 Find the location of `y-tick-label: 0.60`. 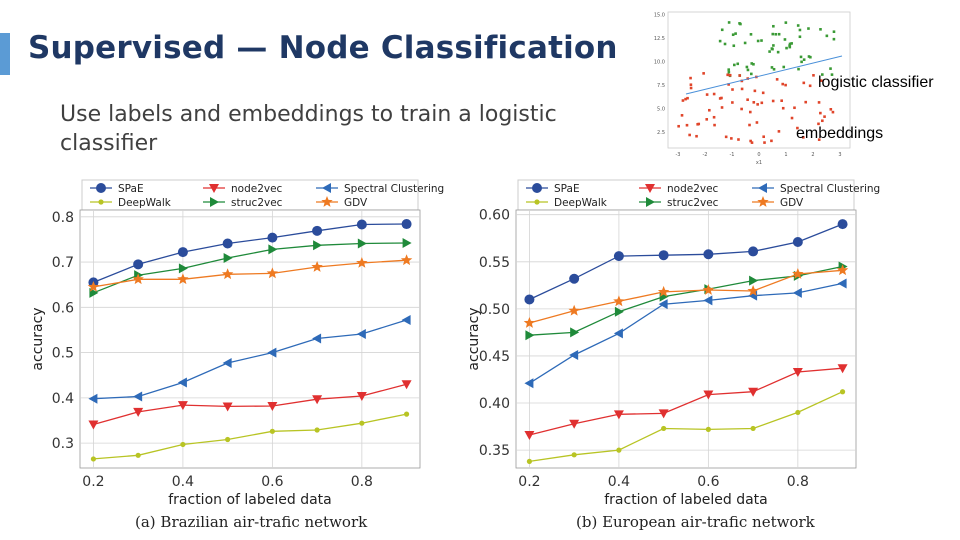

y-tick-label: 0.60 is located at coordinates (494, 216).